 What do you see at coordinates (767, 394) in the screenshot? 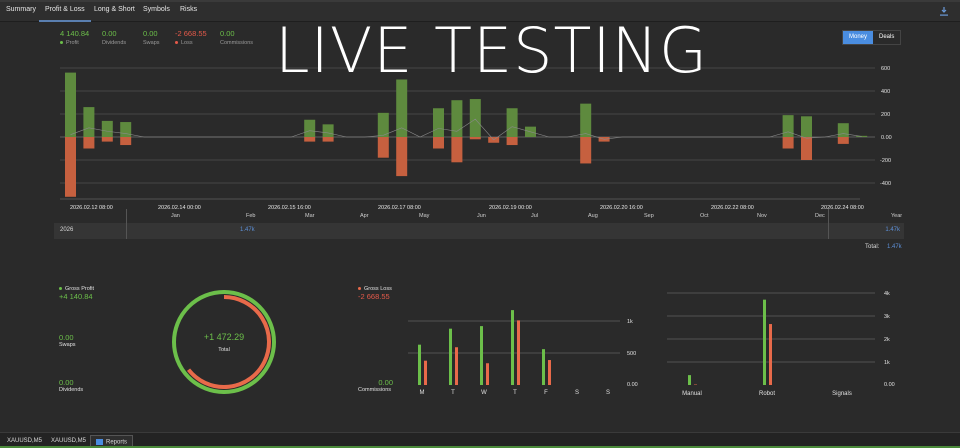
I see `svg-text: Robot` at bounding box center [767, 394].